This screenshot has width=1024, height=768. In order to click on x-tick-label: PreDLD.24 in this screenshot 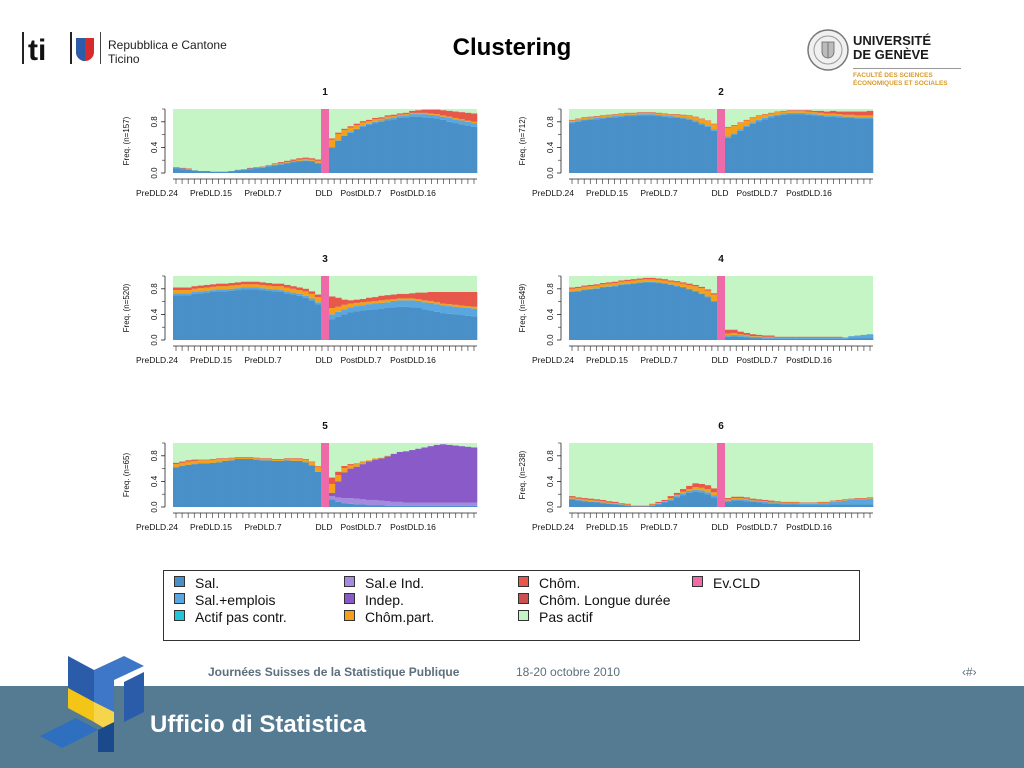, I will do `click(157, 360)`.